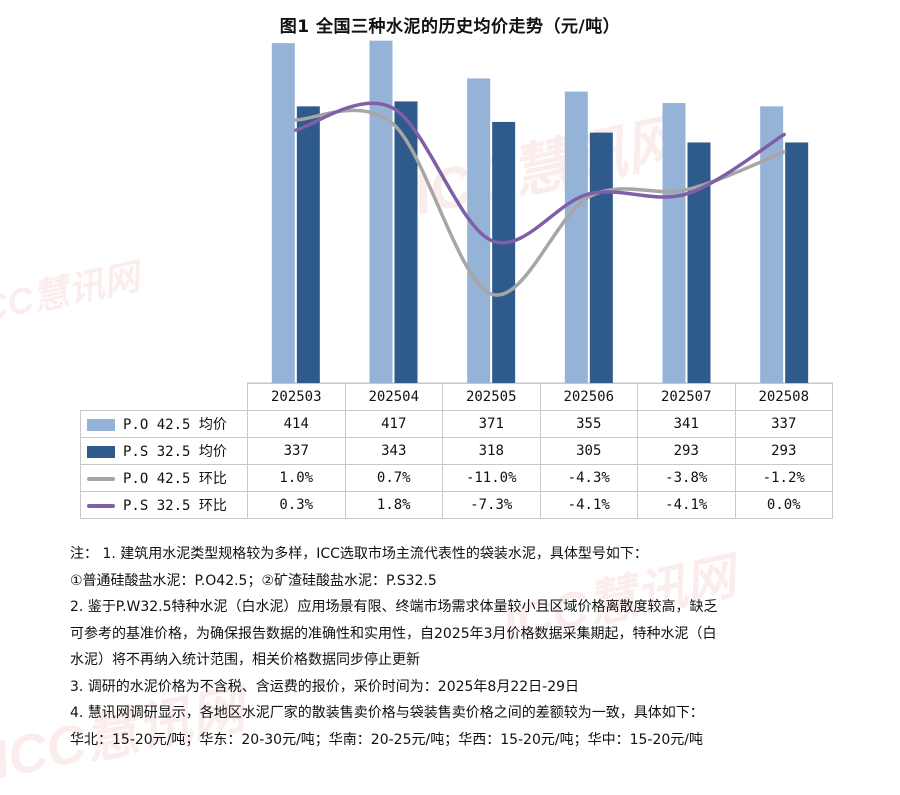 The image size is (900, 795). I want to click on line-po-mom, so click(540, 202).